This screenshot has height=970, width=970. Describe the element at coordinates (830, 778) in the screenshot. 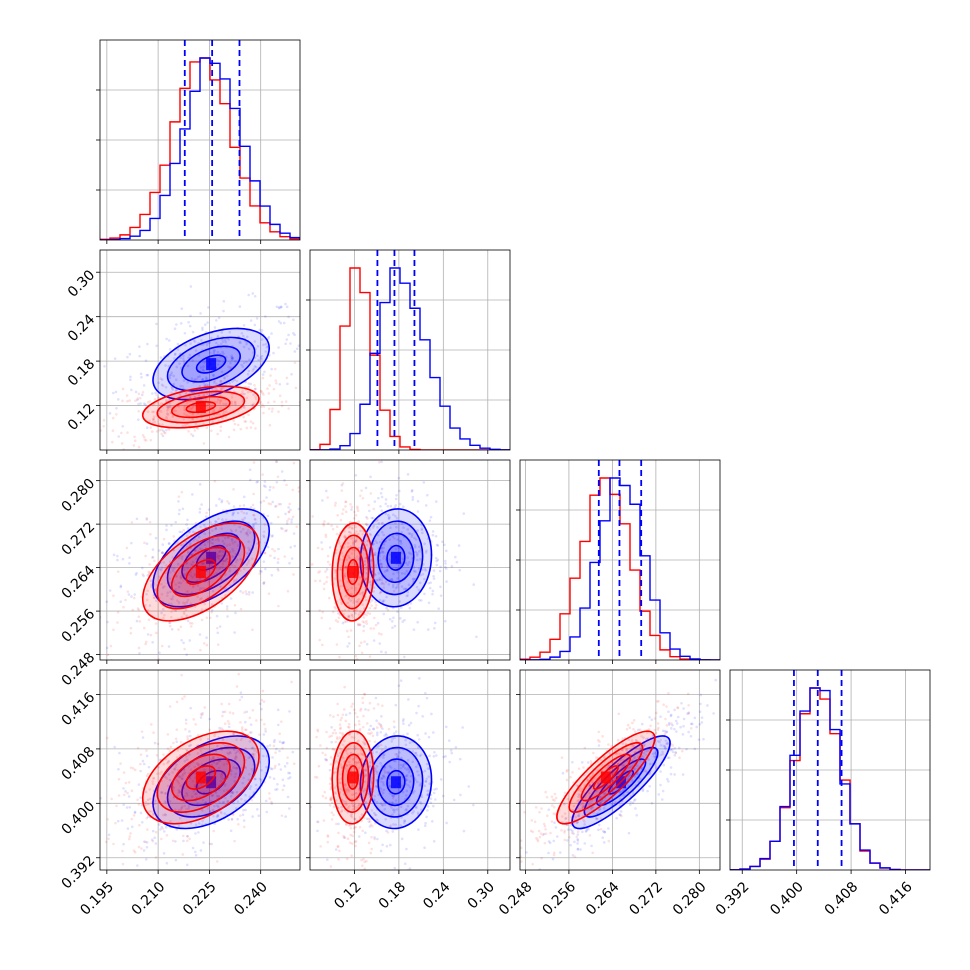

I see `histogram-series_a` at that location.